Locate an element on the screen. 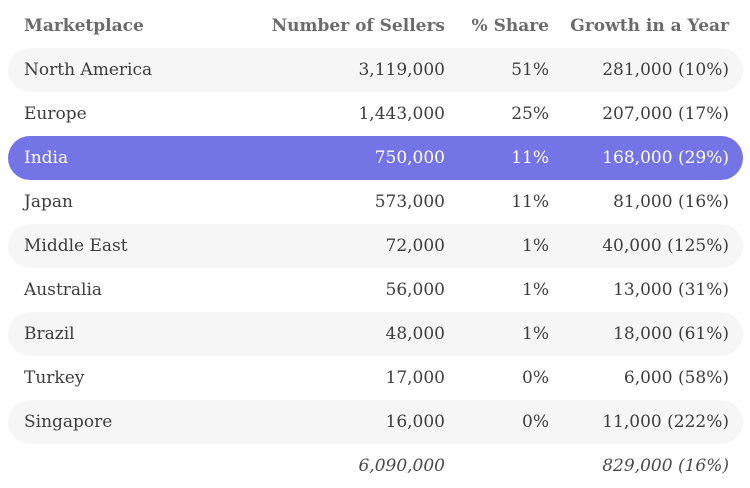 The image size is (750, 488). cell-growth: 207,000 (17%) is located at coordinates (665, 114).